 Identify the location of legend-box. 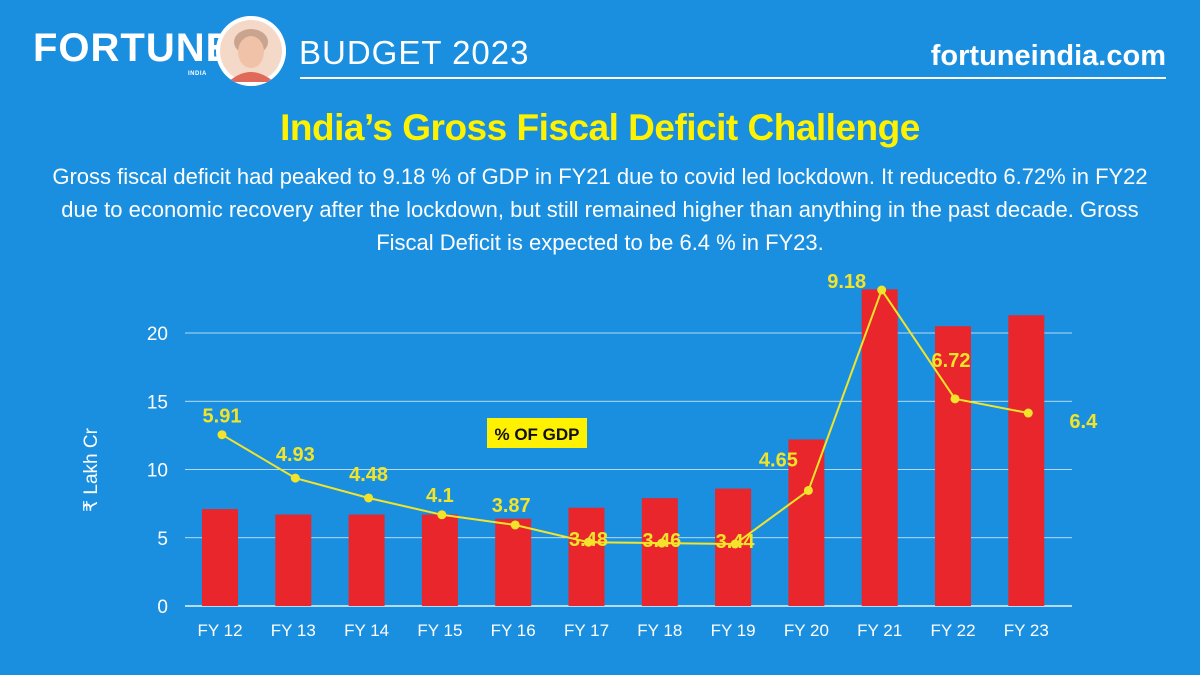
(537, 433).